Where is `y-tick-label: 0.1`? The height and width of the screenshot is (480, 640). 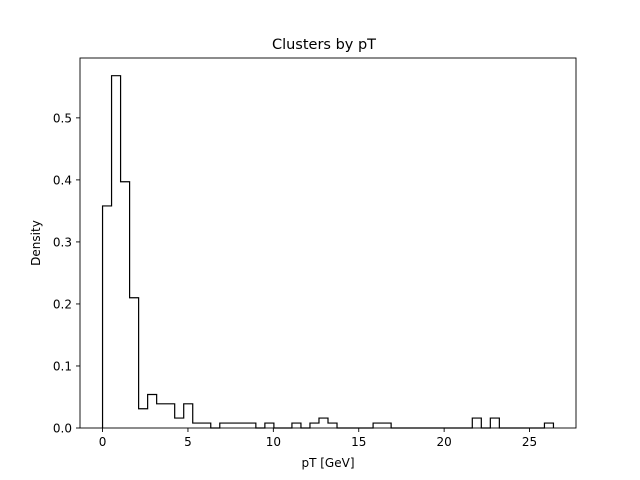
y-tick-label: 0.1 is located at coordinates (62, 366).